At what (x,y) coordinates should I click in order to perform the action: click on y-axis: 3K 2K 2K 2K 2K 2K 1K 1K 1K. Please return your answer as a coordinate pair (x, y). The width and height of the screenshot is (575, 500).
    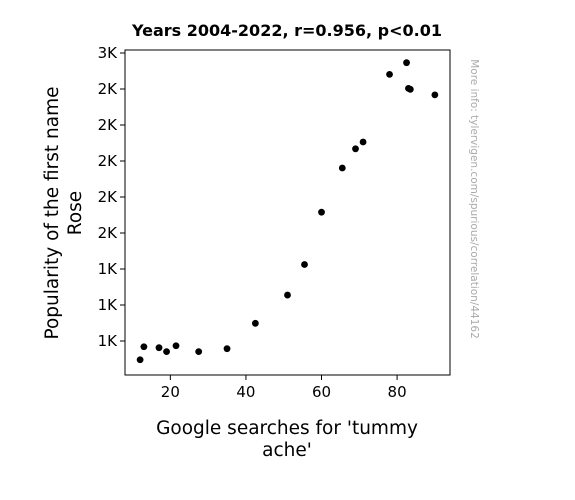
    Looking at the image, I should click on (111, 197).